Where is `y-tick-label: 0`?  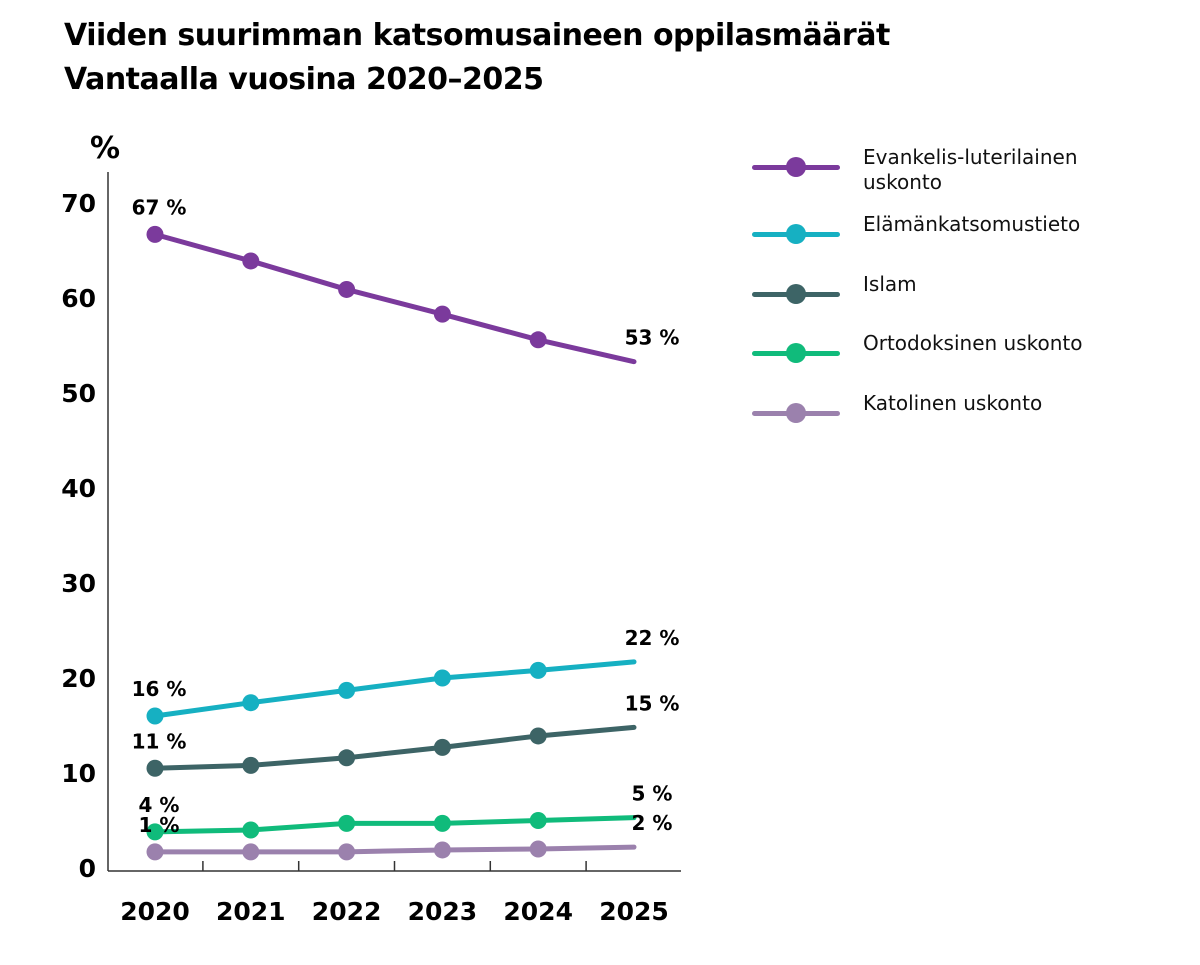
y-tick-label: 0 is located at coordinates (87, 868).